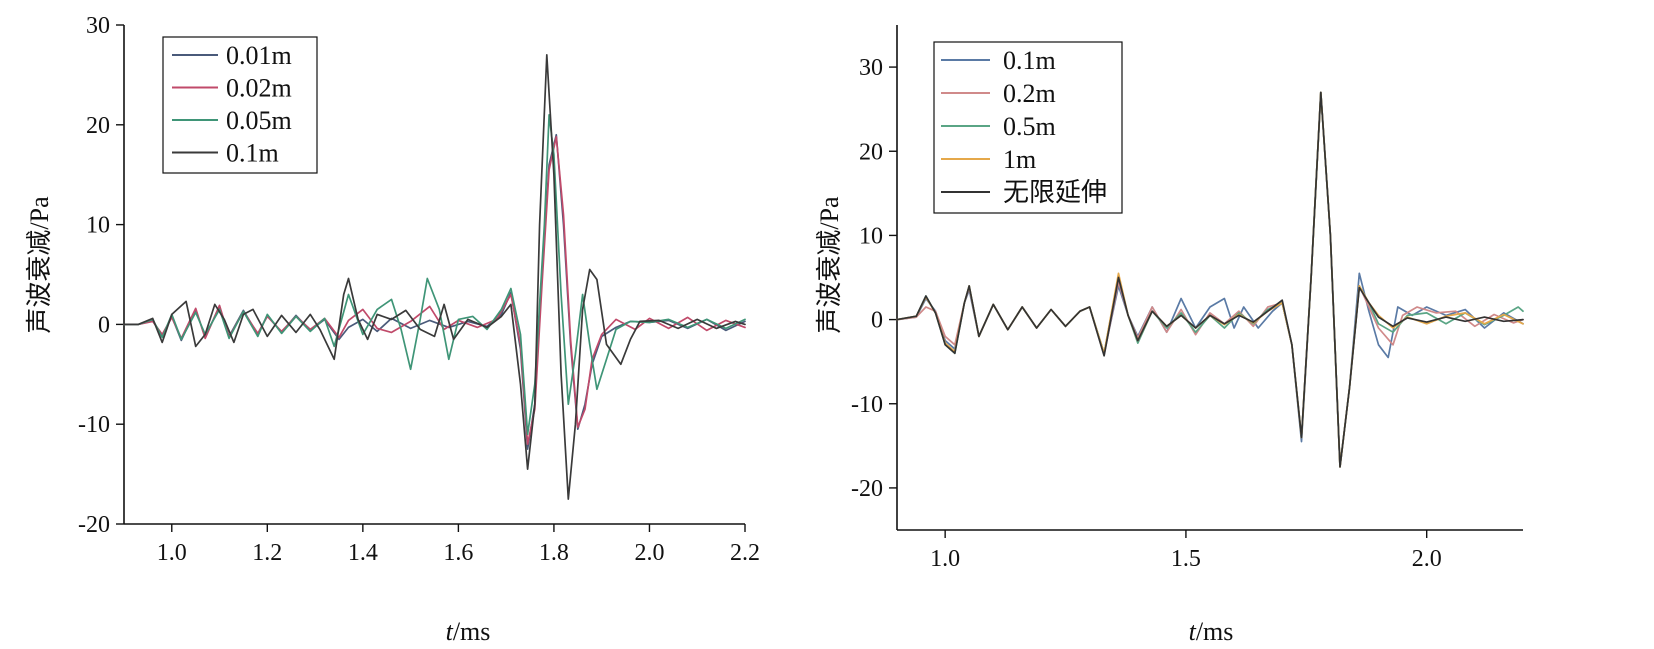 The image size is (1654, 649). What do you see at coordinates (259, 88) in the screenshot?
I see `legend-label: 0.02m` at bounding box center [259, 88].